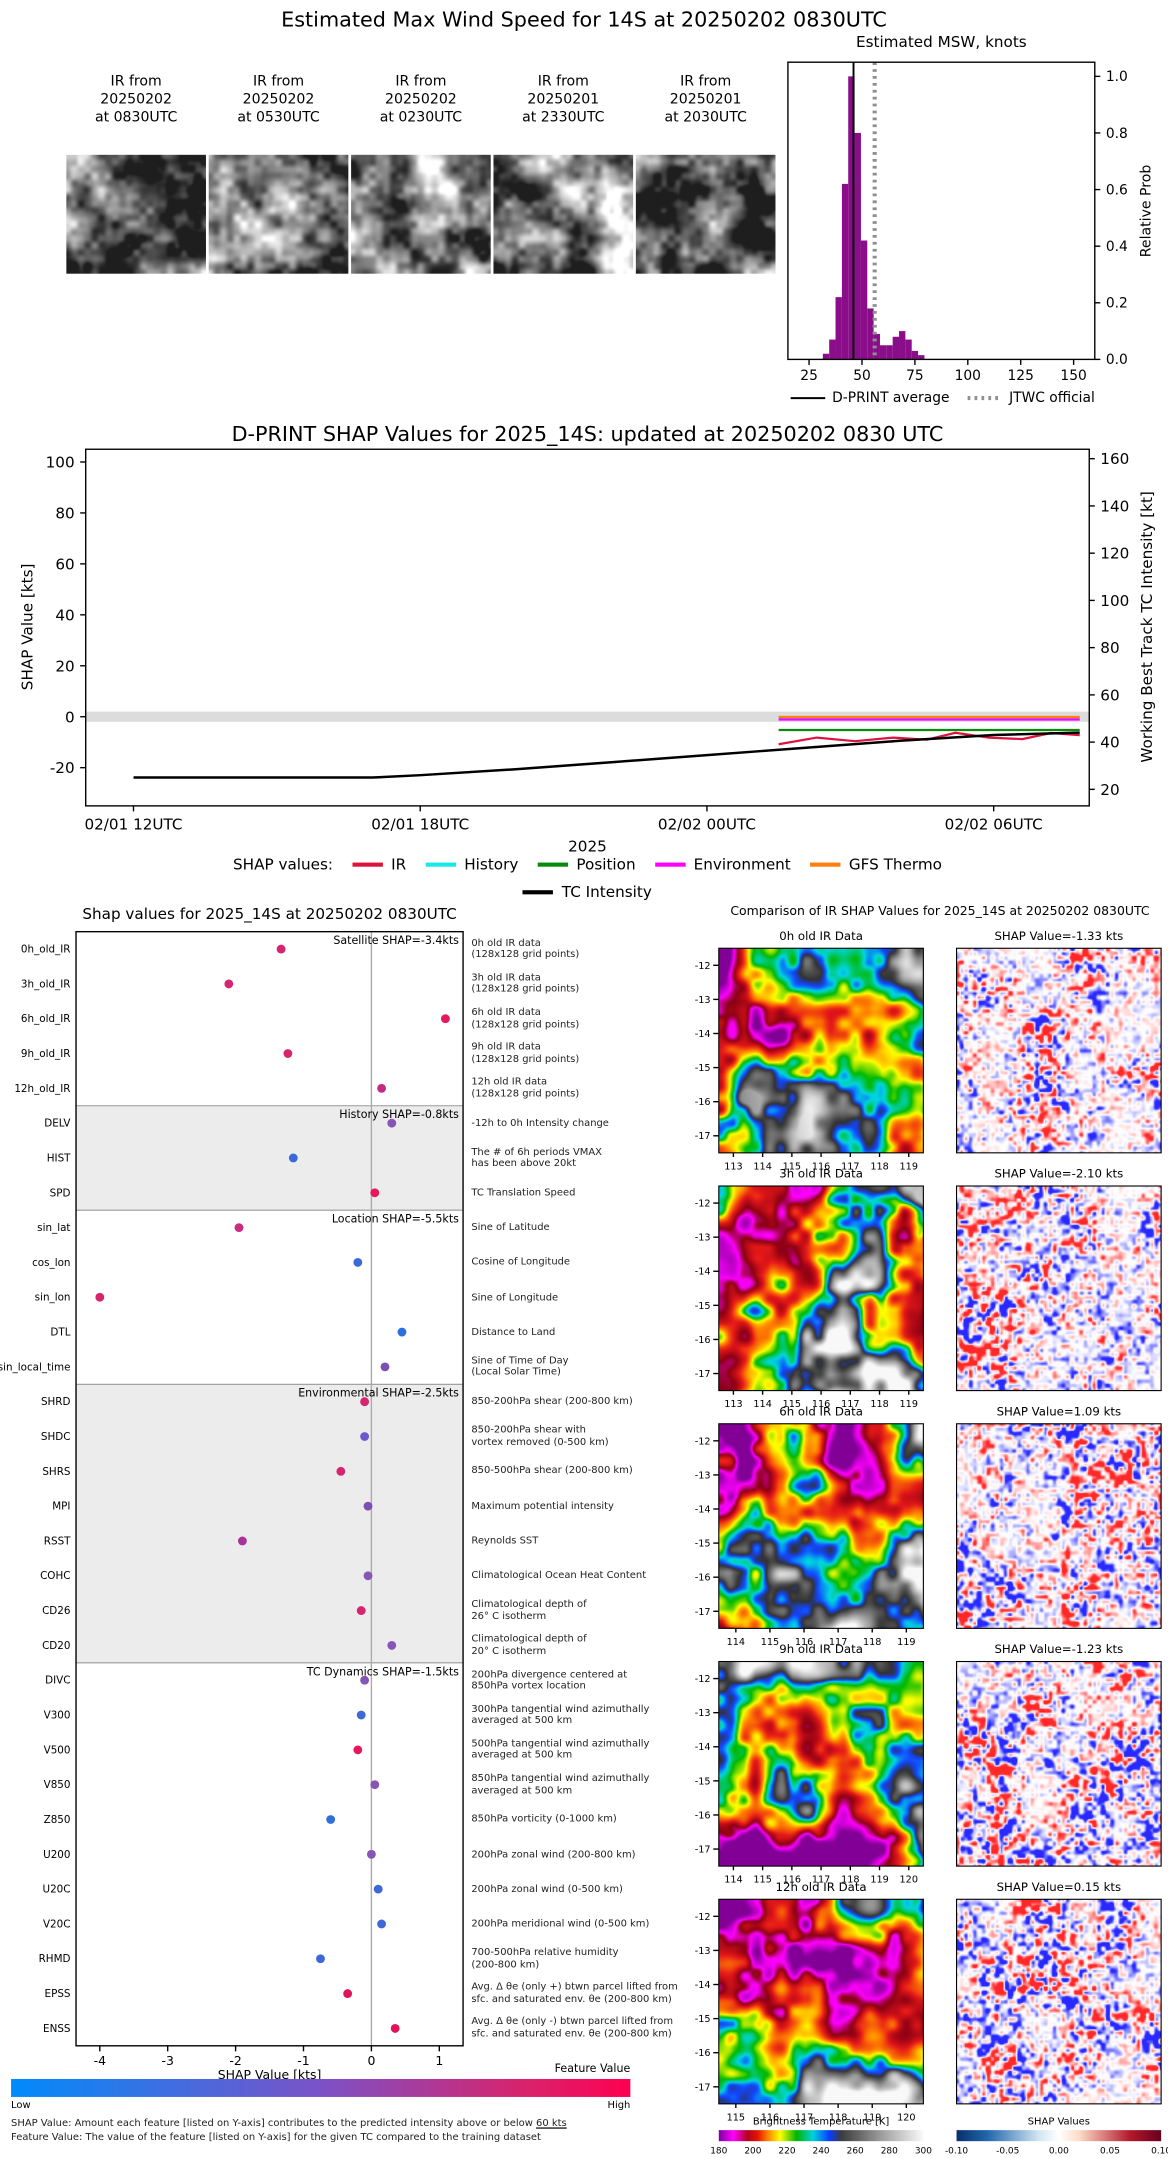  I want to click on histogram-xtick-label: 25, so click(809, 376).